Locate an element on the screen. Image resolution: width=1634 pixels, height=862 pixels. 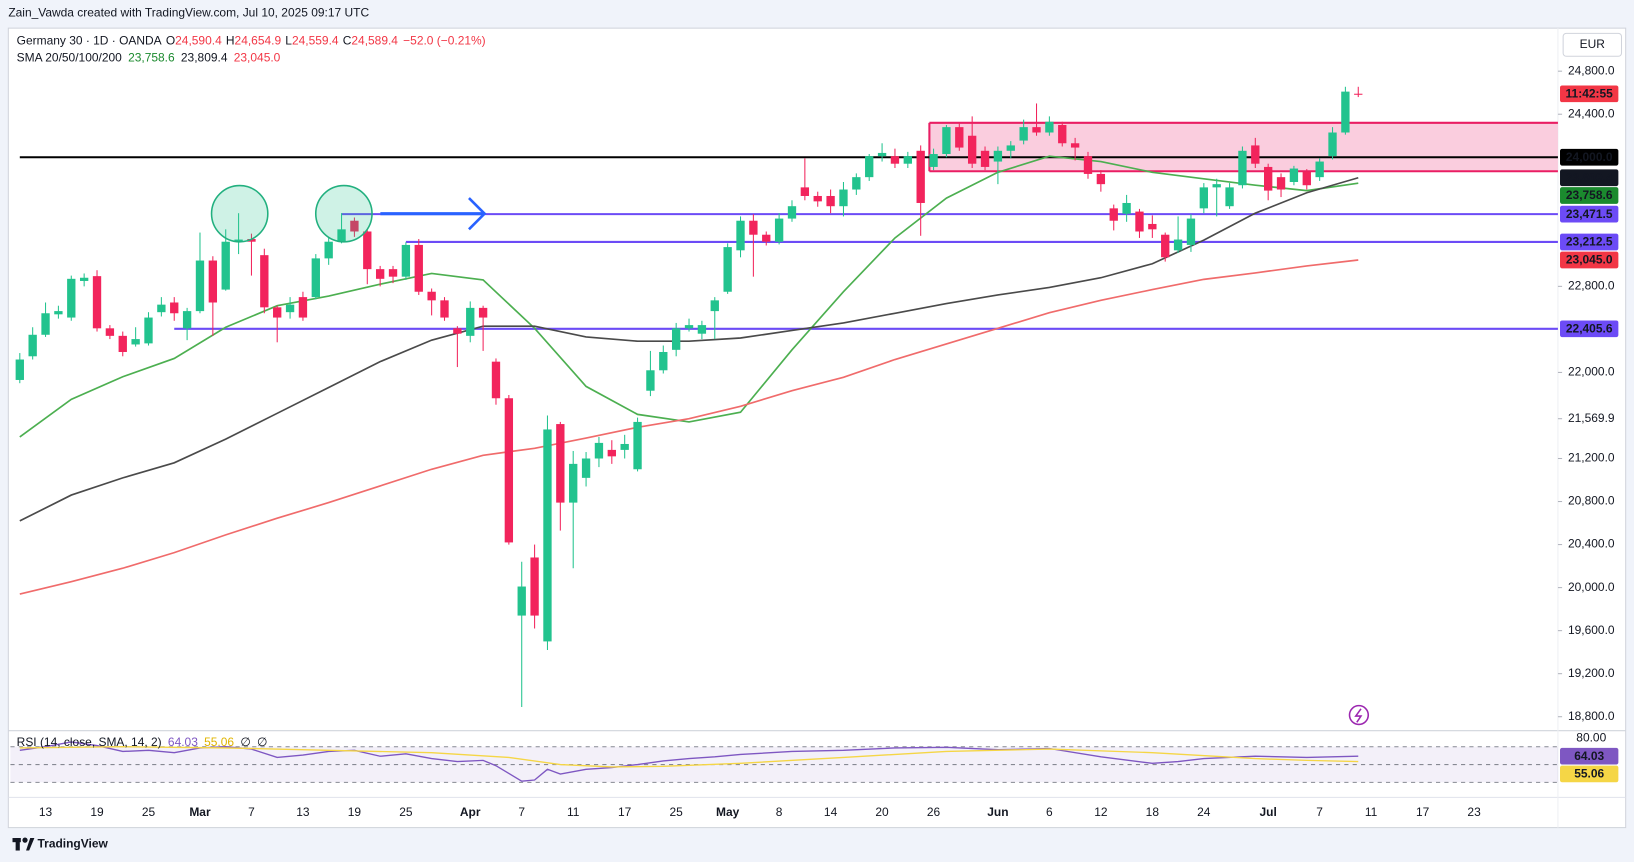
x-tick-label: 23 is located at coordinates (1474, 812).